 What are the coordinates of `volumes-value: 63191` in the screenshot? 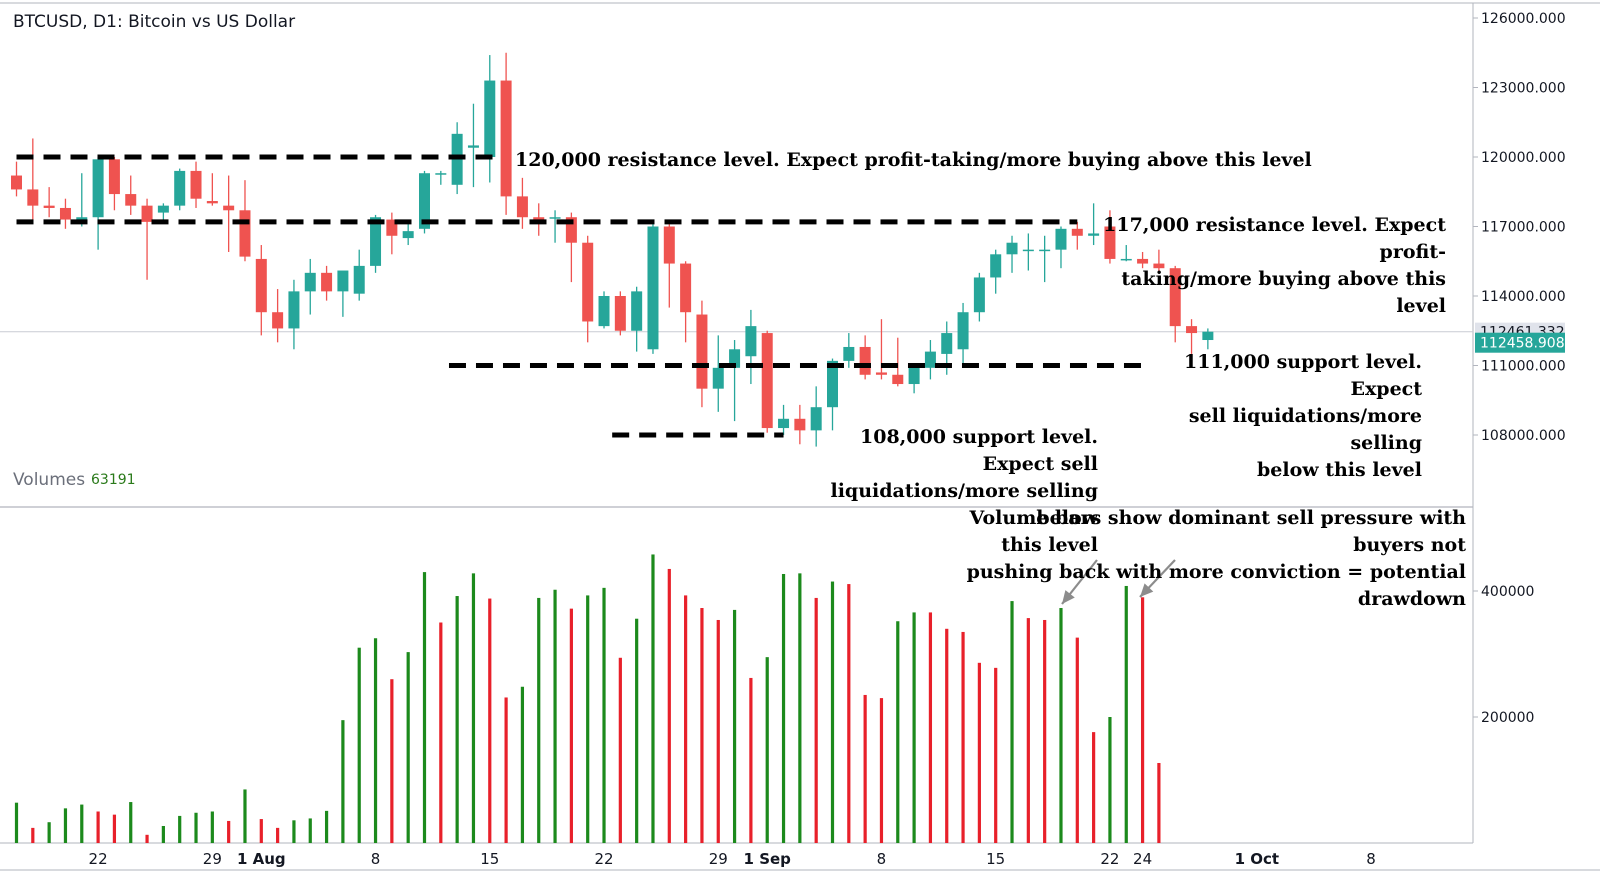 It's located at (113, 480).